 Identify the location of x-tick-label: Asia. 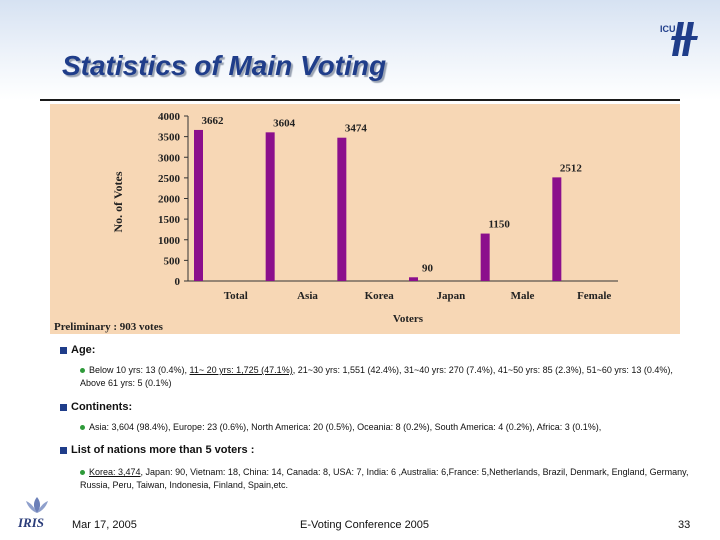
(307, 296).